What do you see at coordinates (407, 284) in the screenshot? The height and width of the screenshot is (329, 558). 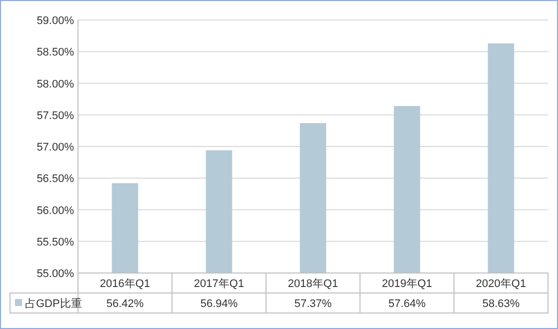 I see `x-tick-label: 2019年Q1` at bounding box center [407, 284].